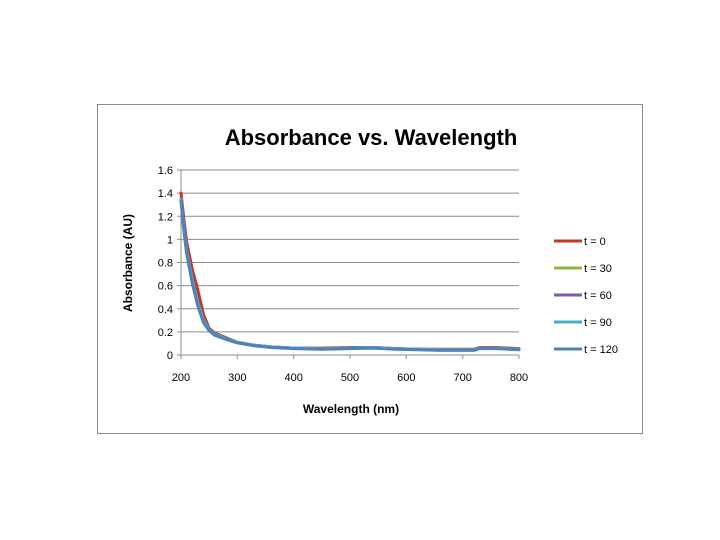 Image resolution: width=720 pixels, height=540 pixels. Describe the element at coordinates (237, 378) in the screenshot. I see `x-tick-label: 300` at that location.